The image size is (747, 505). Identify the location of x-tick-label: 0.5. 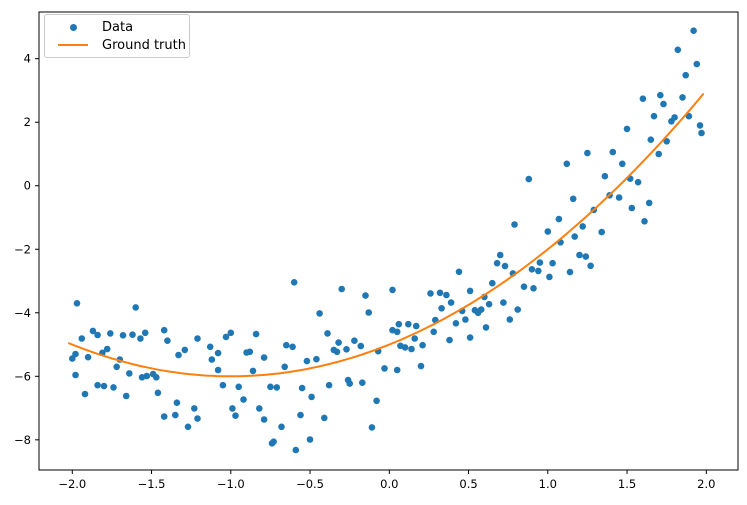
(468, 484).